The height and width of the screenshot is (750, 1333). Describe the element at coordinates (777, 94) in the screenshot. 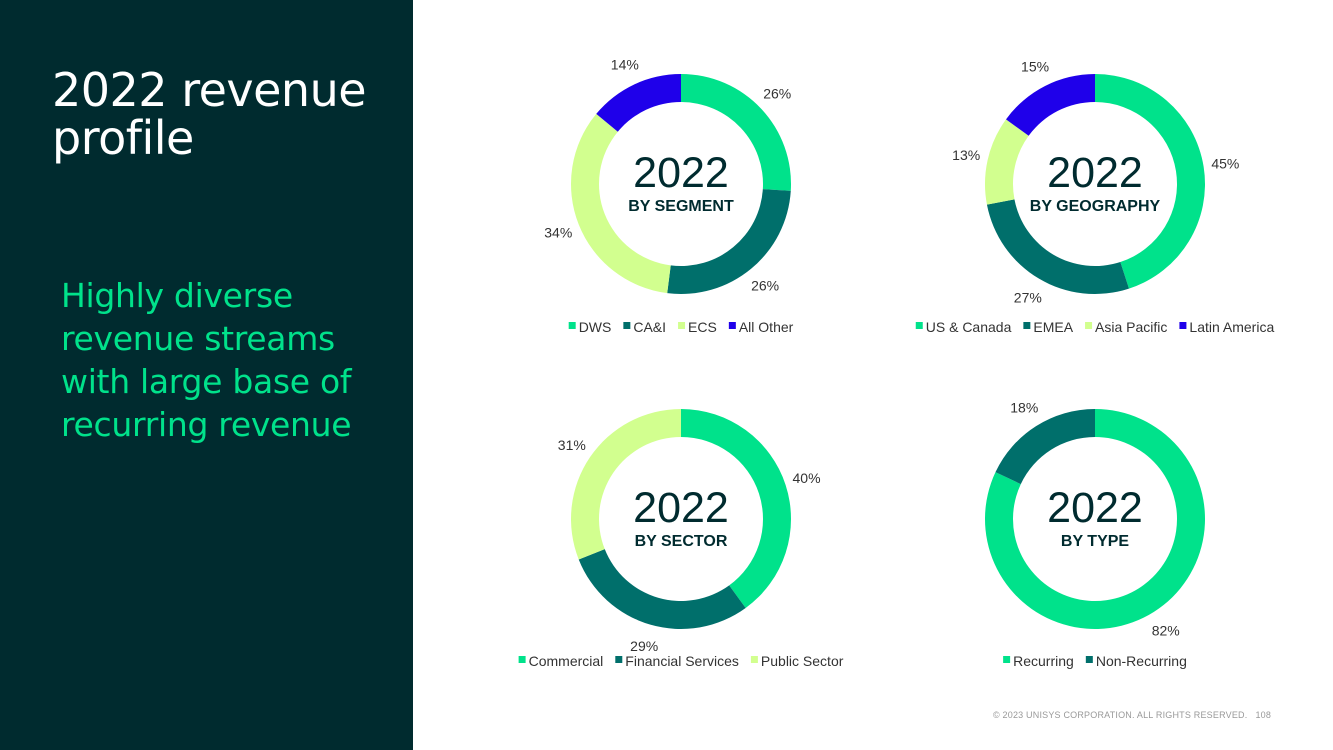

I see `data-label-segment-dws: 26%` at that location.